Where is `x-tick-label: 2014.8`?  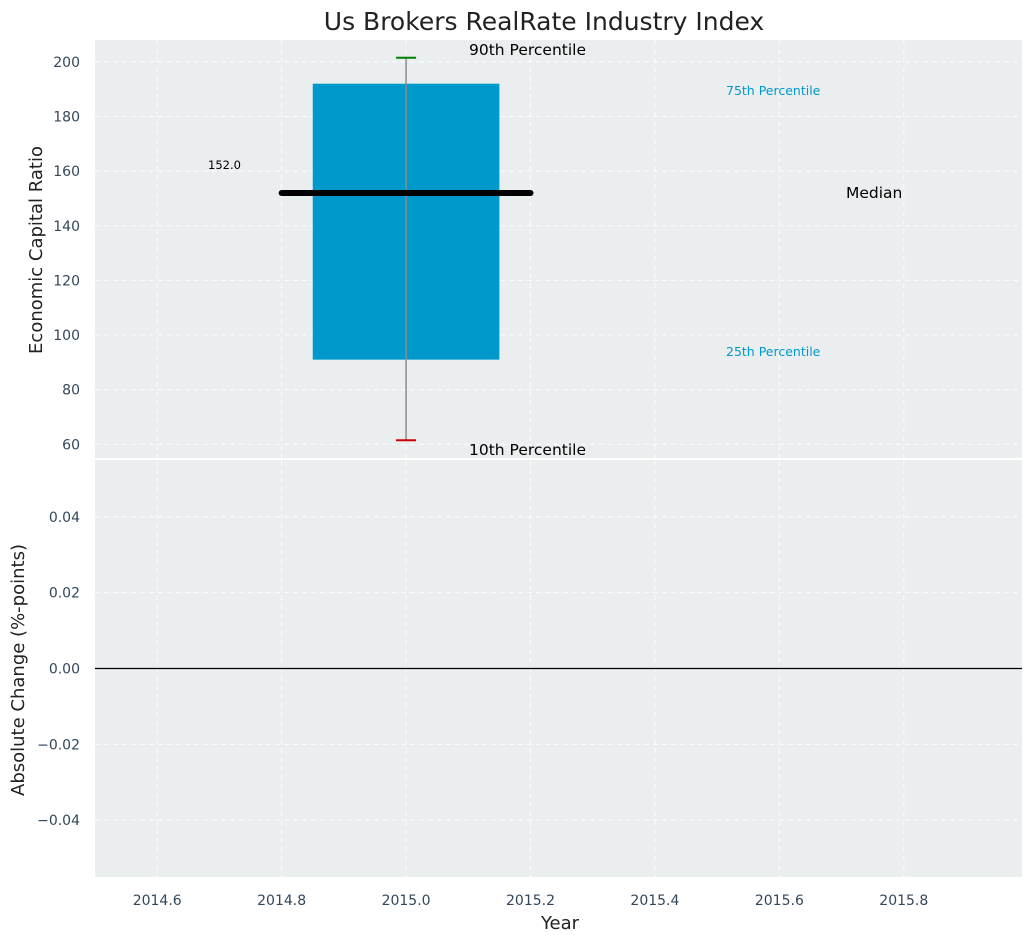 x-tick-label: 2014.8 is located at coordinates (281, 901).